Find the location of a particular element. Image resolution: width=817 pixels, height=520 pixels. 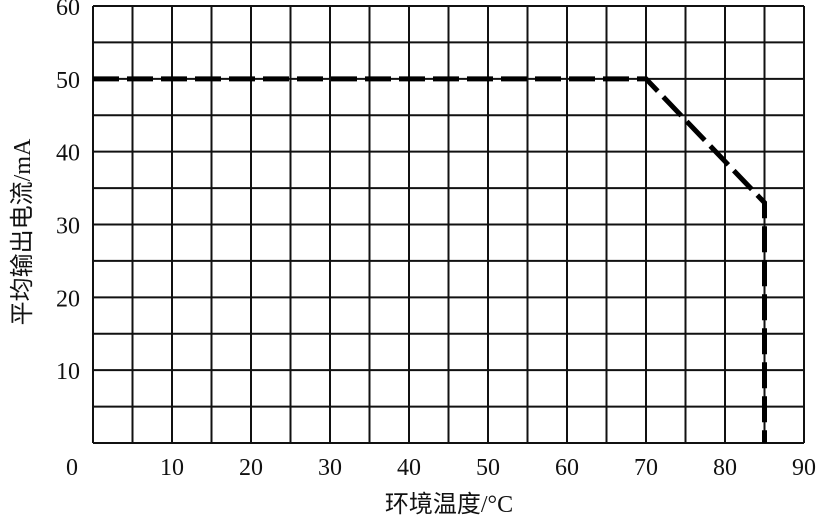

x-tick-label: 0 is located at coordinates (72, 468).